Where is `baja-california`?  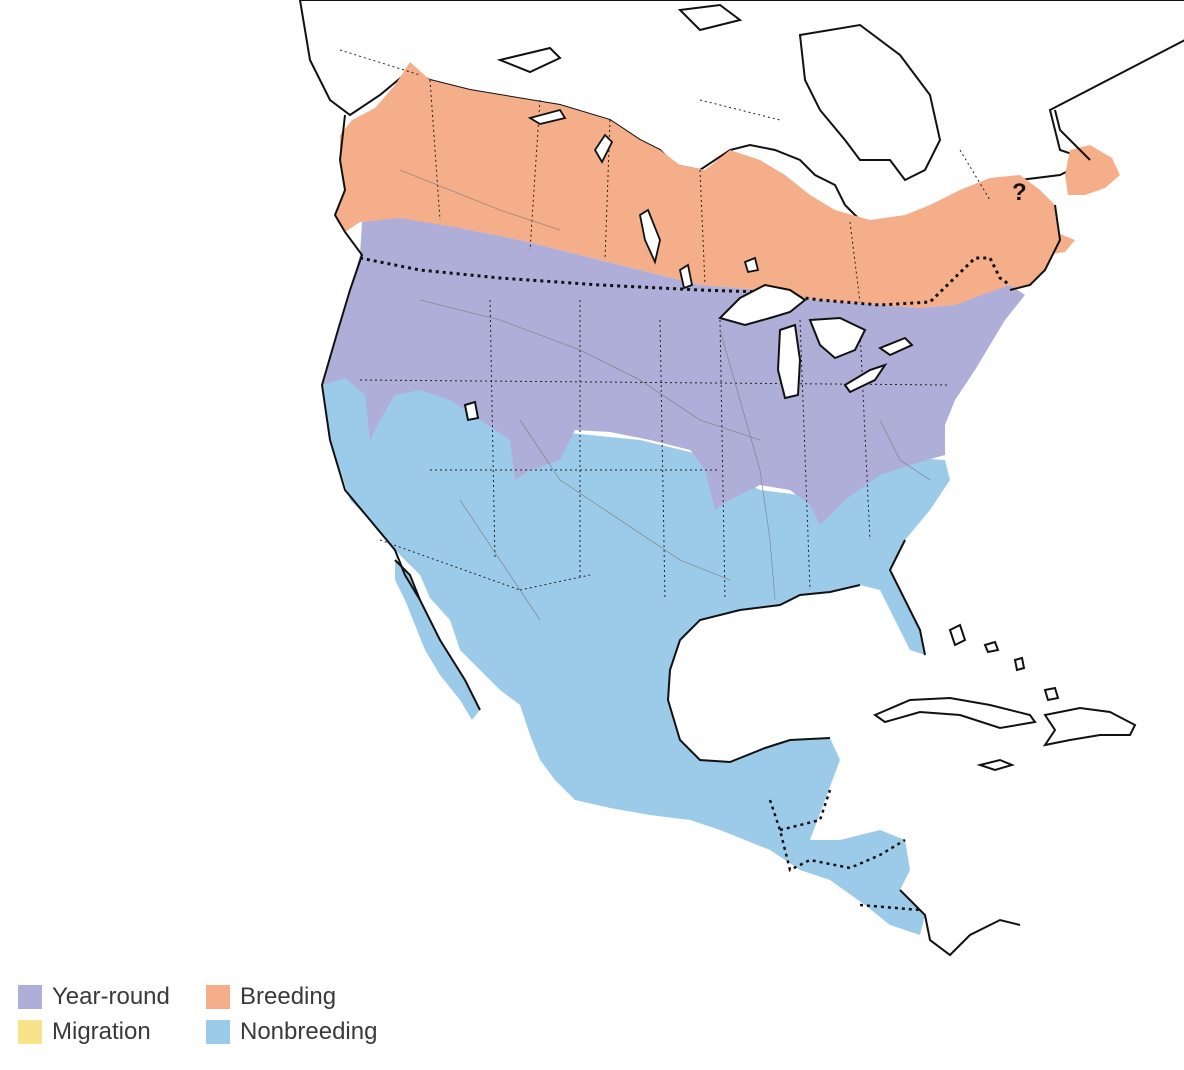
baja-california is located at coordinates (437, 640).